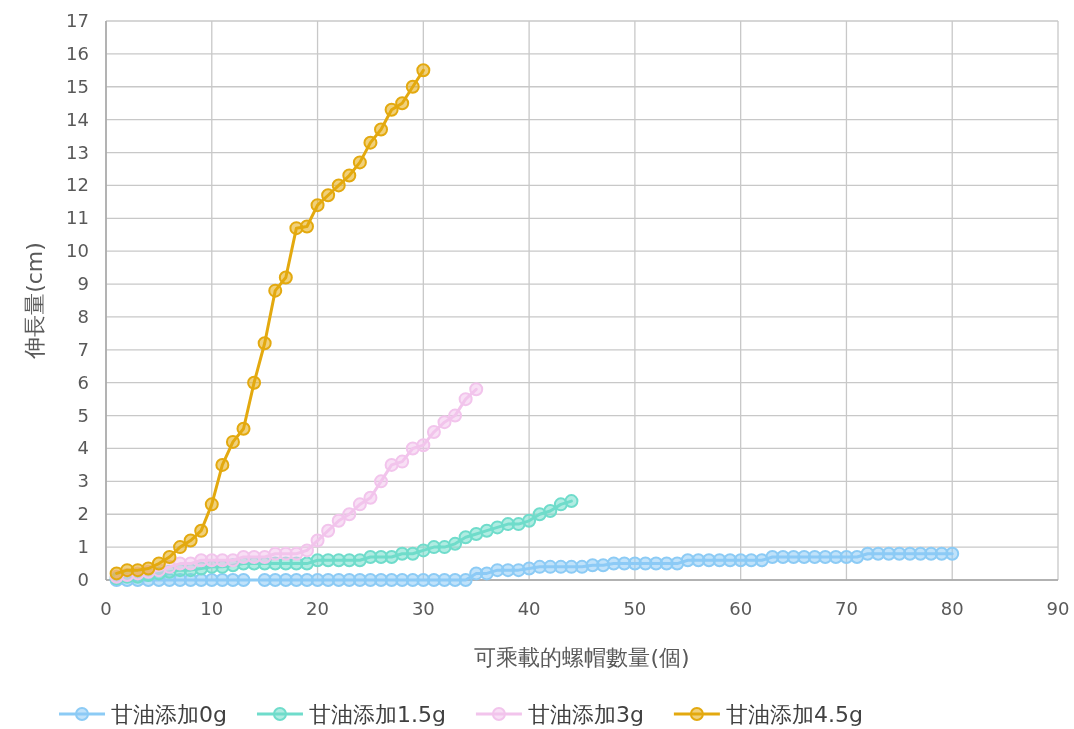  Describe the element at coordinates (77, 251) in the screenshot. I see `y-tick-label: 10` at that location.